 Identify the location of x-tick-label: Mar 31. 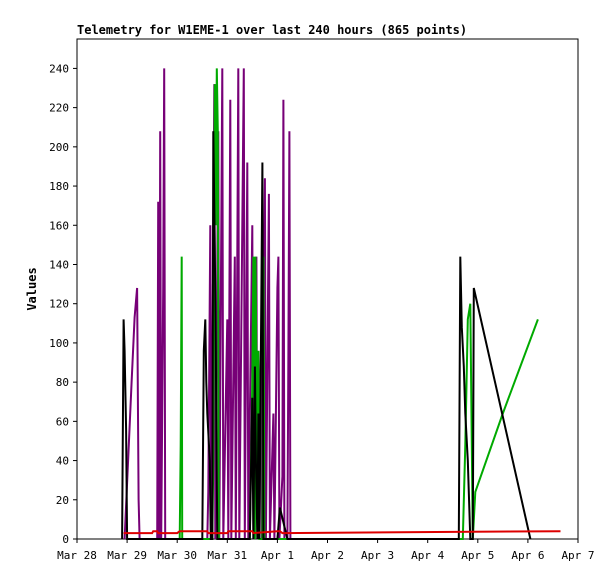
(227, 555).